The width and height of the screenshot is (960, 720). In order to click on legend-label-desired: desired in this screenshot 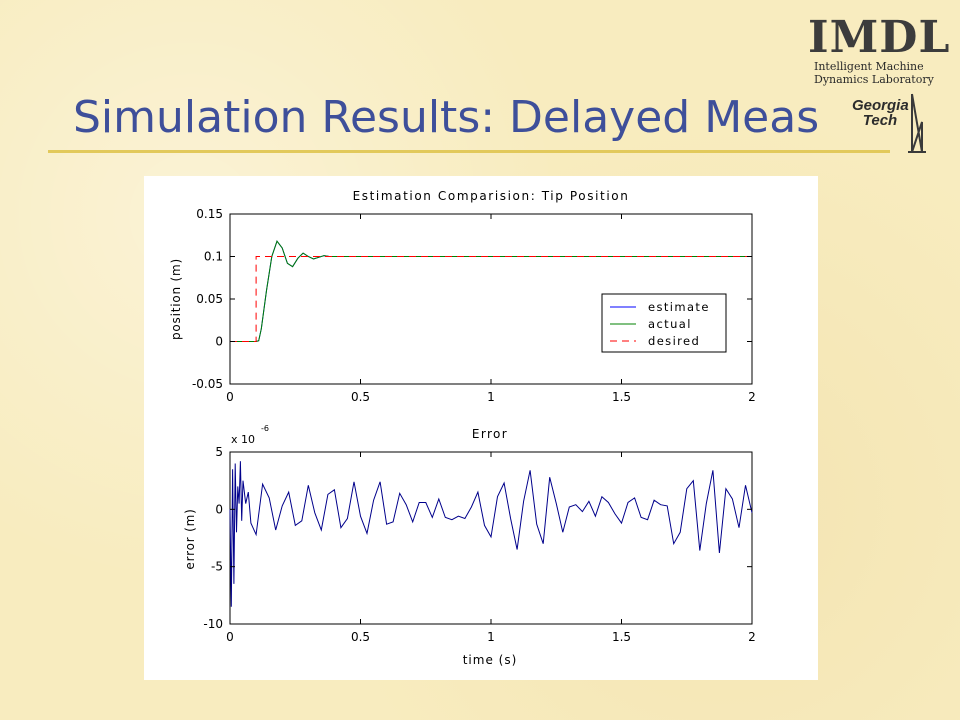, I will do `click(674, 341)`.